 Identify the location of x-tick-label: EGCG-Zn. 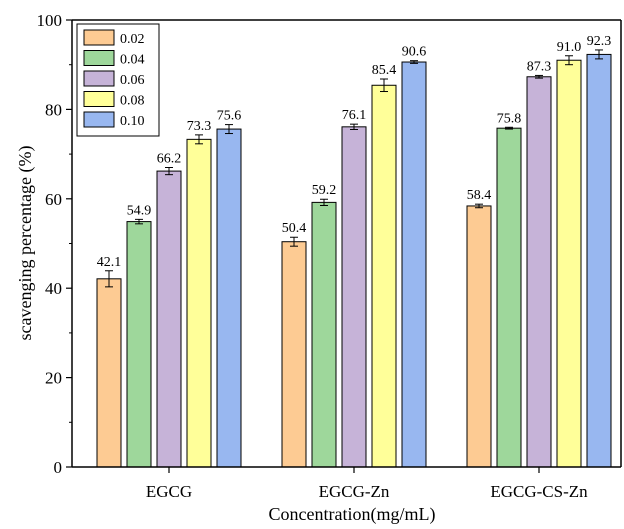
(354, 491).